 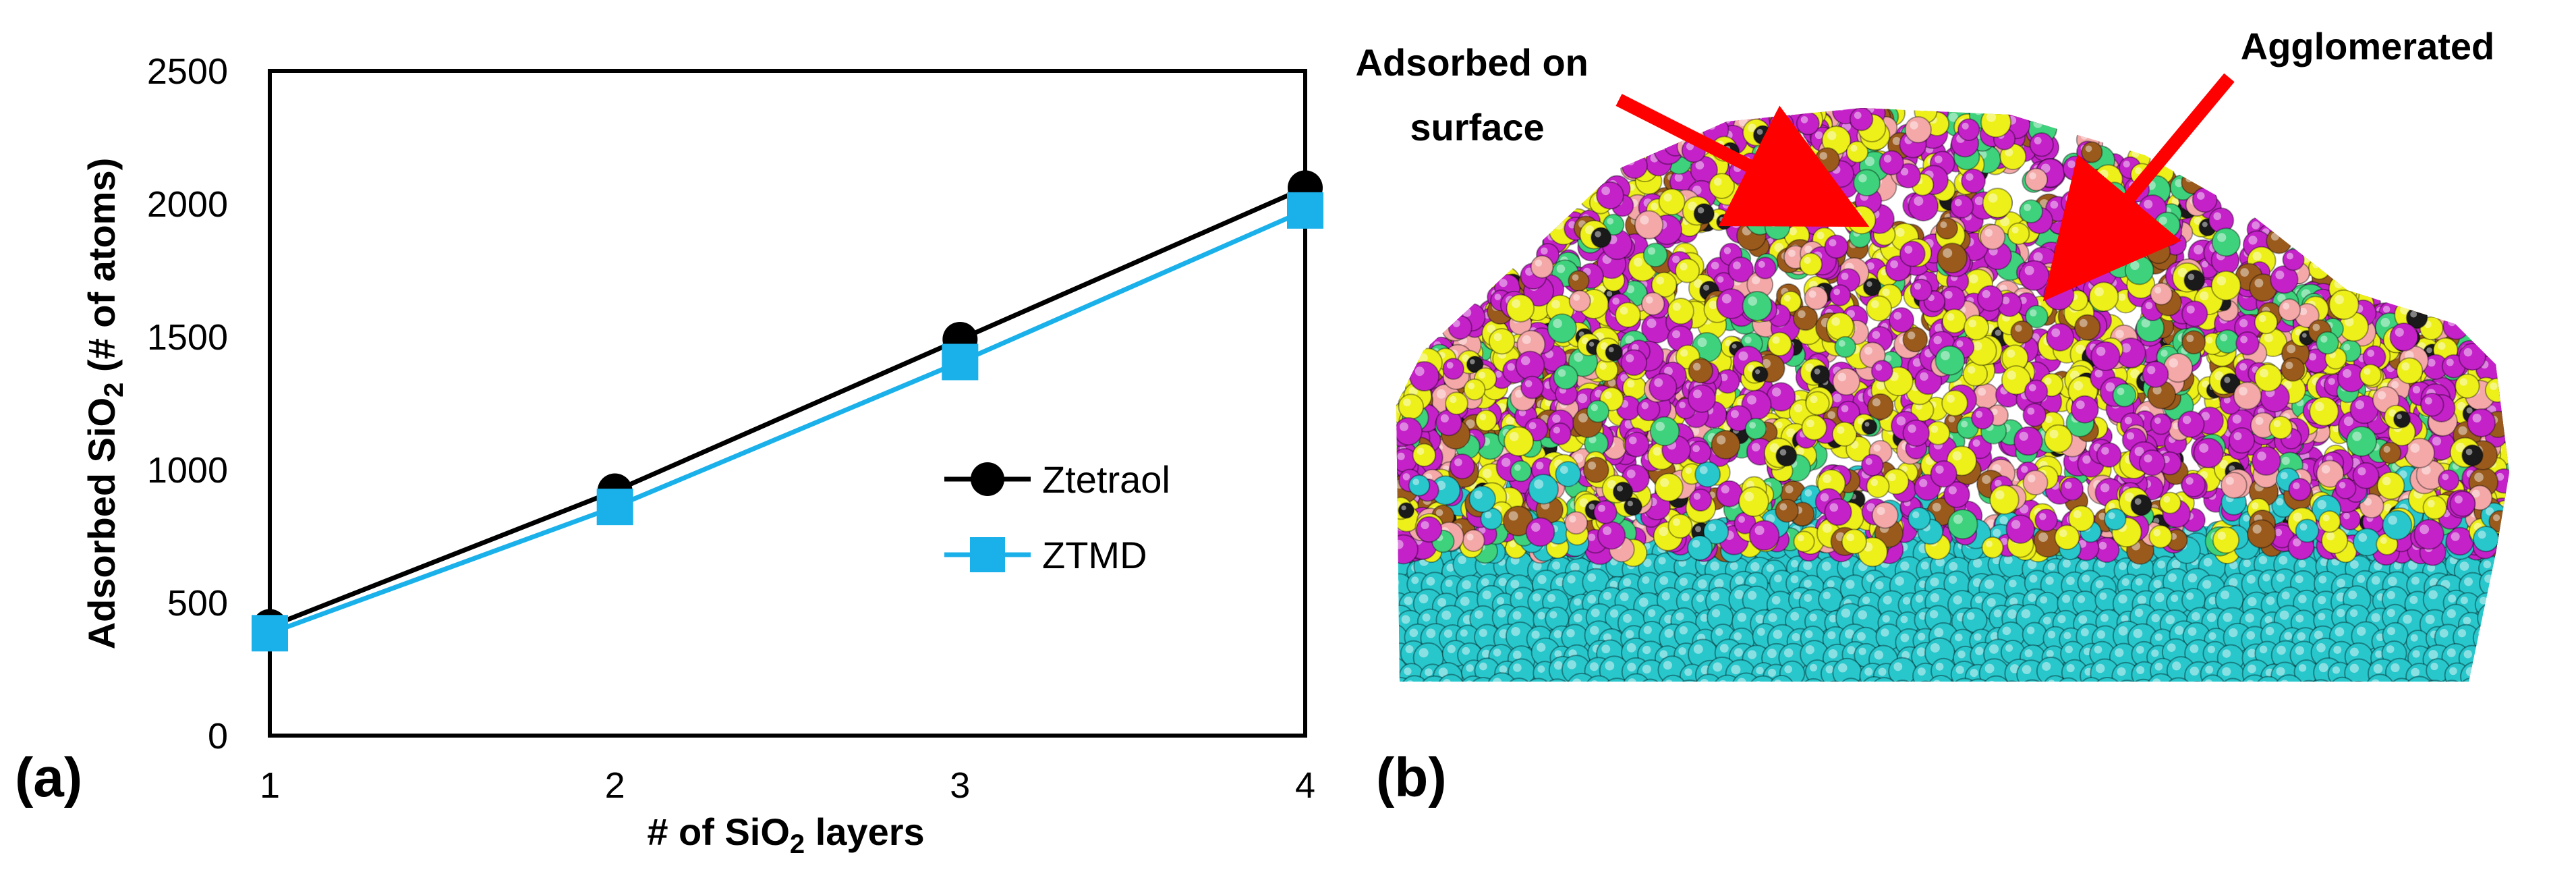 I want to click on y-tick-label: 1500, so click(x=187, y=337).